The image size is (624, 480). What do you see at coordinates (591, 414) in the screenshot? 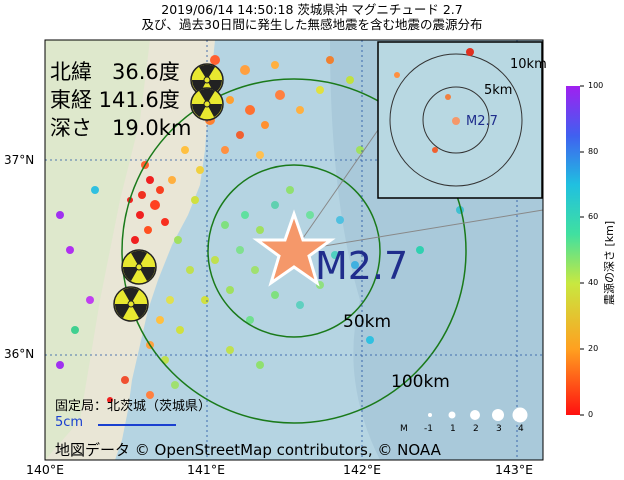
I see `colorbar-tick-0: 0` at bounding box center [591, 414].